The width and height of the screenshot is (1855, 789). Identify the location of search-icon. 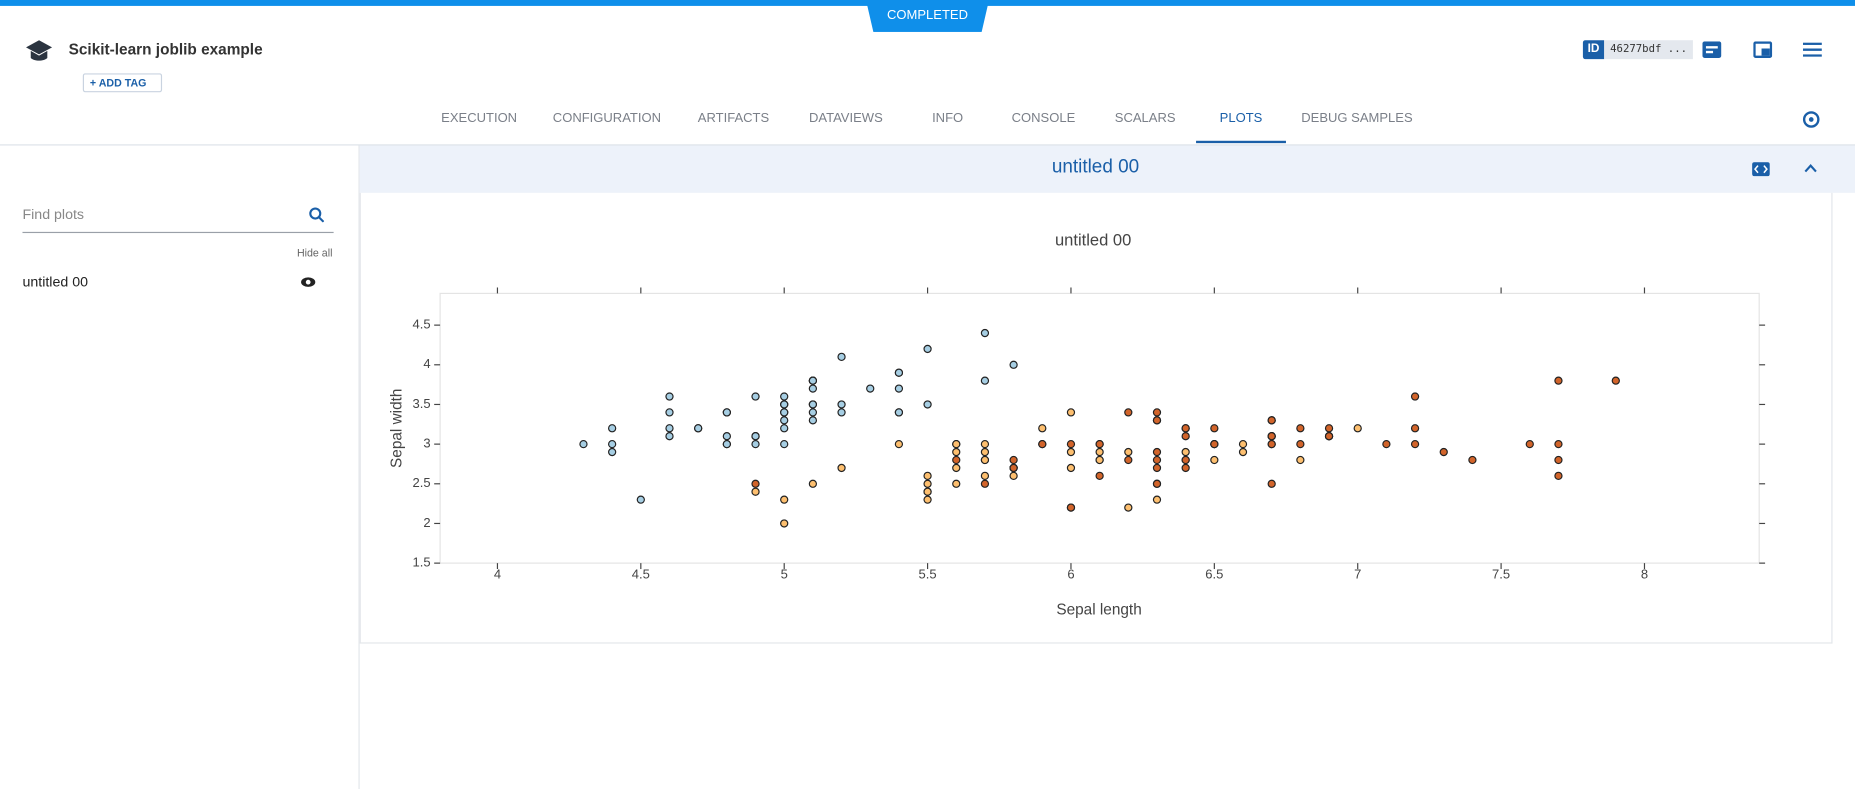
(317, 215).